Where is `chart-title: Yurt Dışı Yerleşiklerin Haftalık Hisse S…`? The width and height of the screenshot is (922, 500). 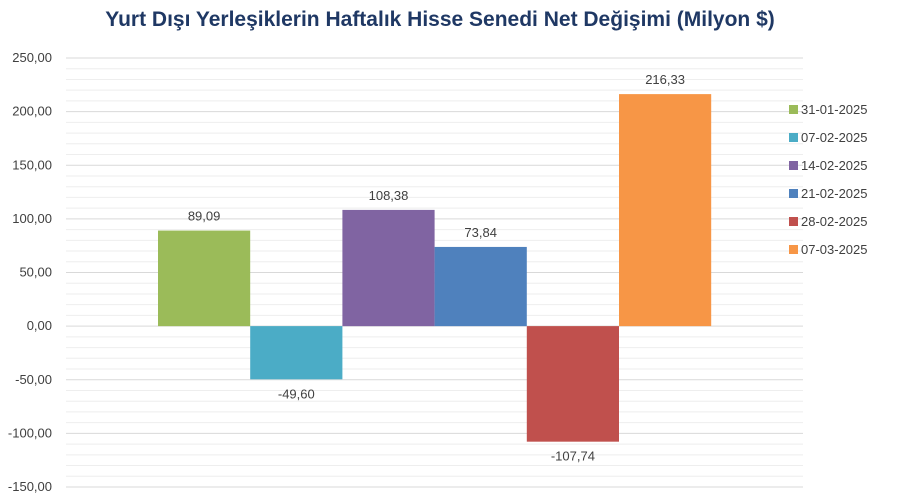 chart-title: Yurt Dışı Yerleşiklerin Haftalık Hisse S… is located at coordinates (440, 19).